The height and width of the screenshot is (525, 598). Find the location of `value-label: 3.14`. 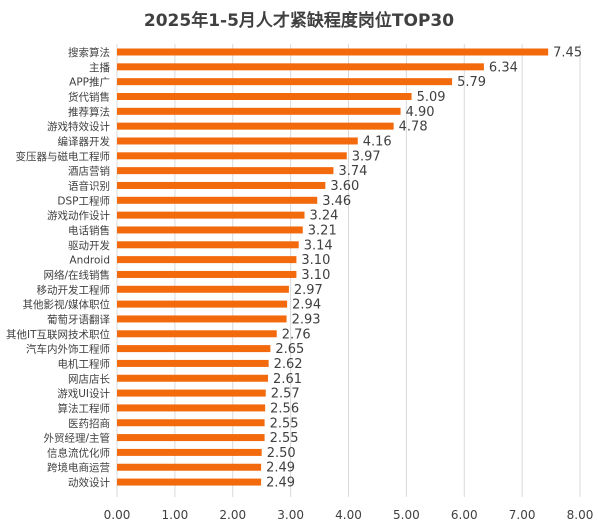

value-label: 3.14 is located at coordinates (318, 245).